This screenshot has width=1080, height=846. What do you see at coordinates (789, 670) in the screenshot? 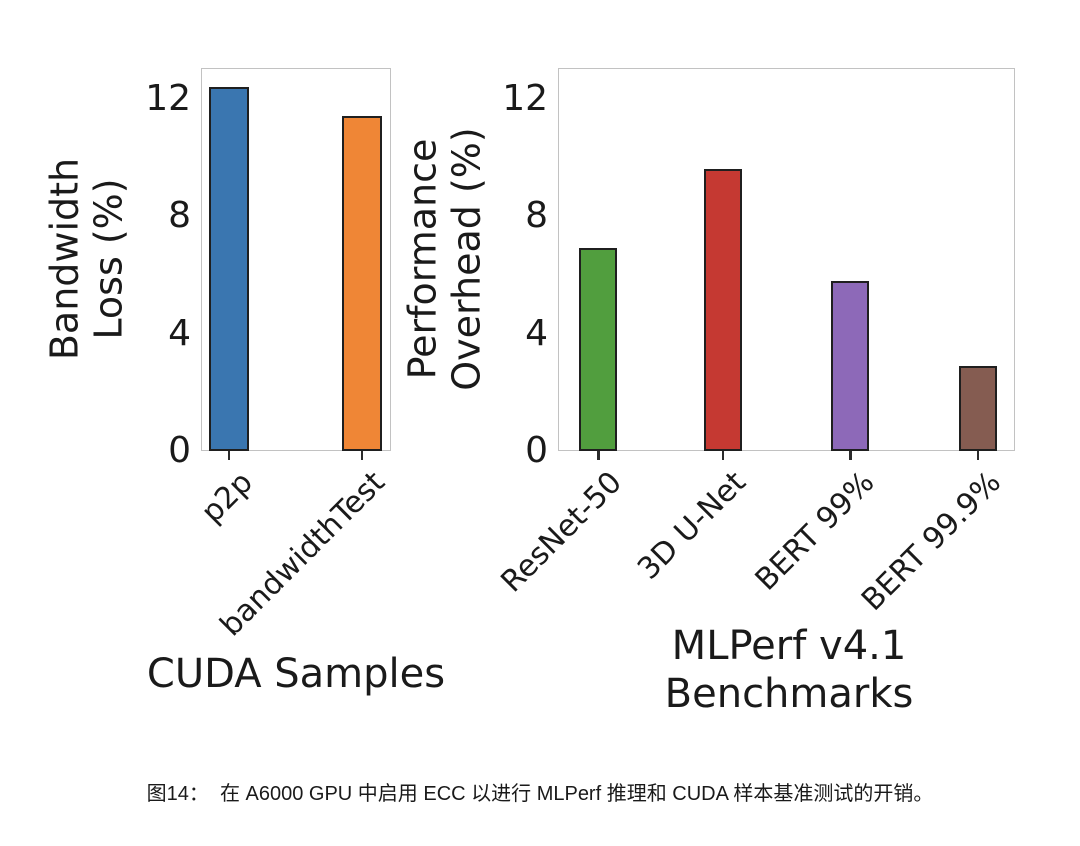
I see `mlperf-x-axis-title: MLPerf v4.1 Benchmarks` at bounding box center [789, 670].